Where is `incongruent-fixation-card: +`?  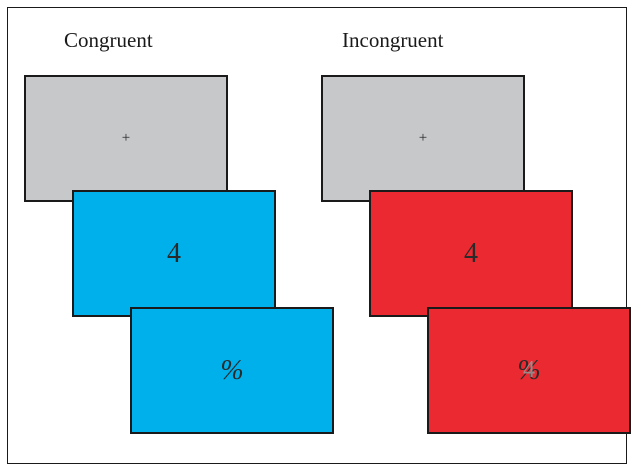
incongruent-fixation-card: + is located at coordinates (423, 138).